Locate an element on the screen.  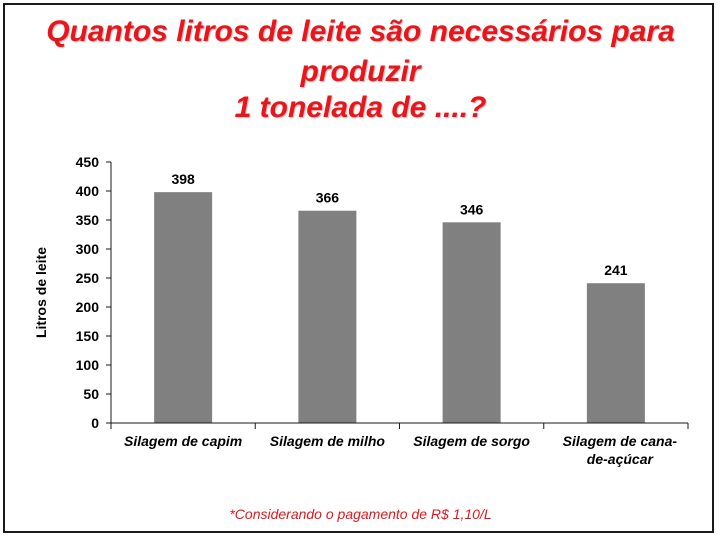
x-tick-label: de-açúcar is located at coordinates (621, 459).